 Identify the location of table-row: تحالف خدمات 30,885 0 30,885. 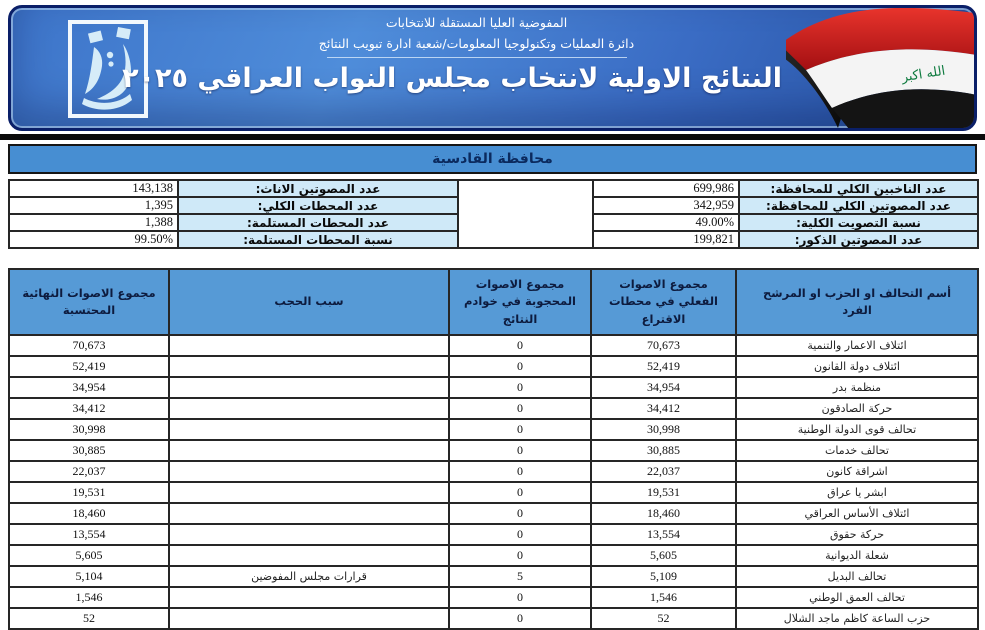
(493, 450).